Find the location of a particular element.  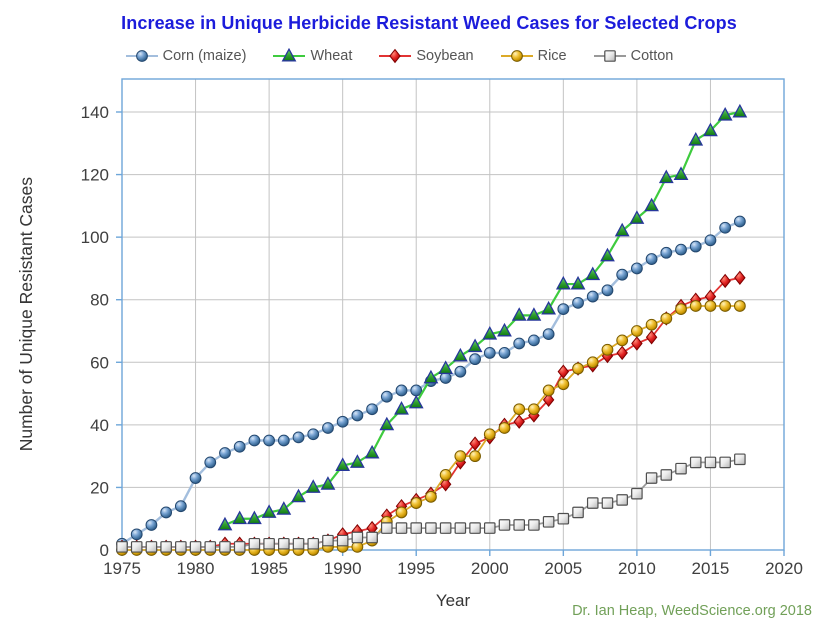

y-axis-title: Number of Unique Resistant Cases is located at coordinates (26, 314).